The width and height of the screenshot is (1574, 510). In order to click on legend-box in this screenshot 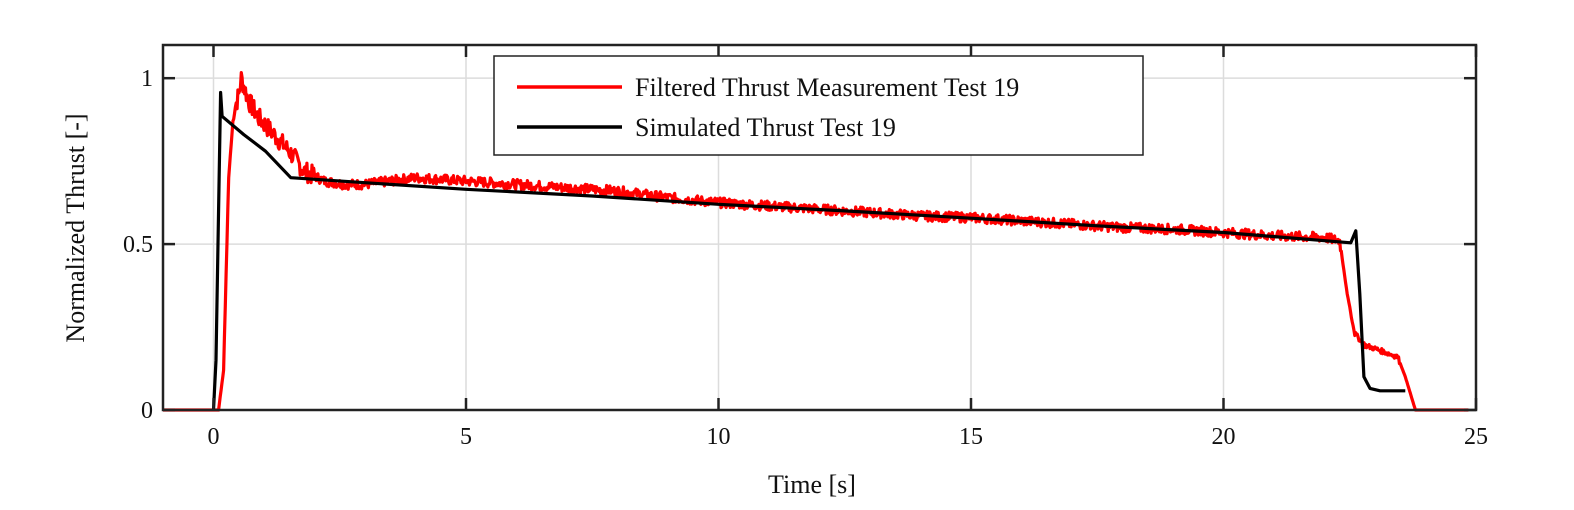, I will do `click(818, 105)`.